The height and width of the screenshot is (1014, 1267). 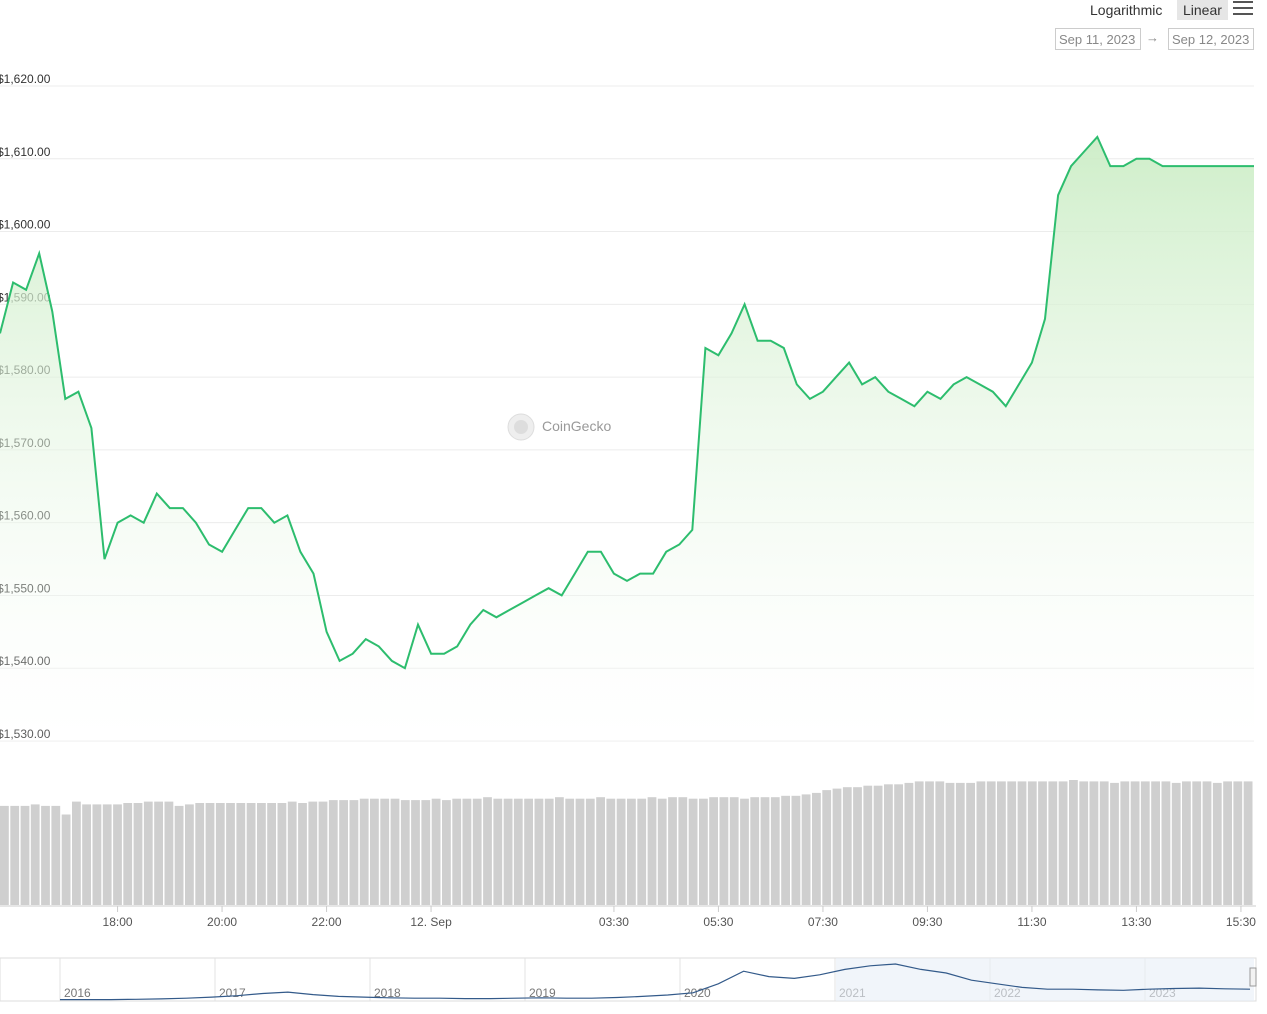 I want to click on navigator-year-label: 2018, so click(x=387, y=993).